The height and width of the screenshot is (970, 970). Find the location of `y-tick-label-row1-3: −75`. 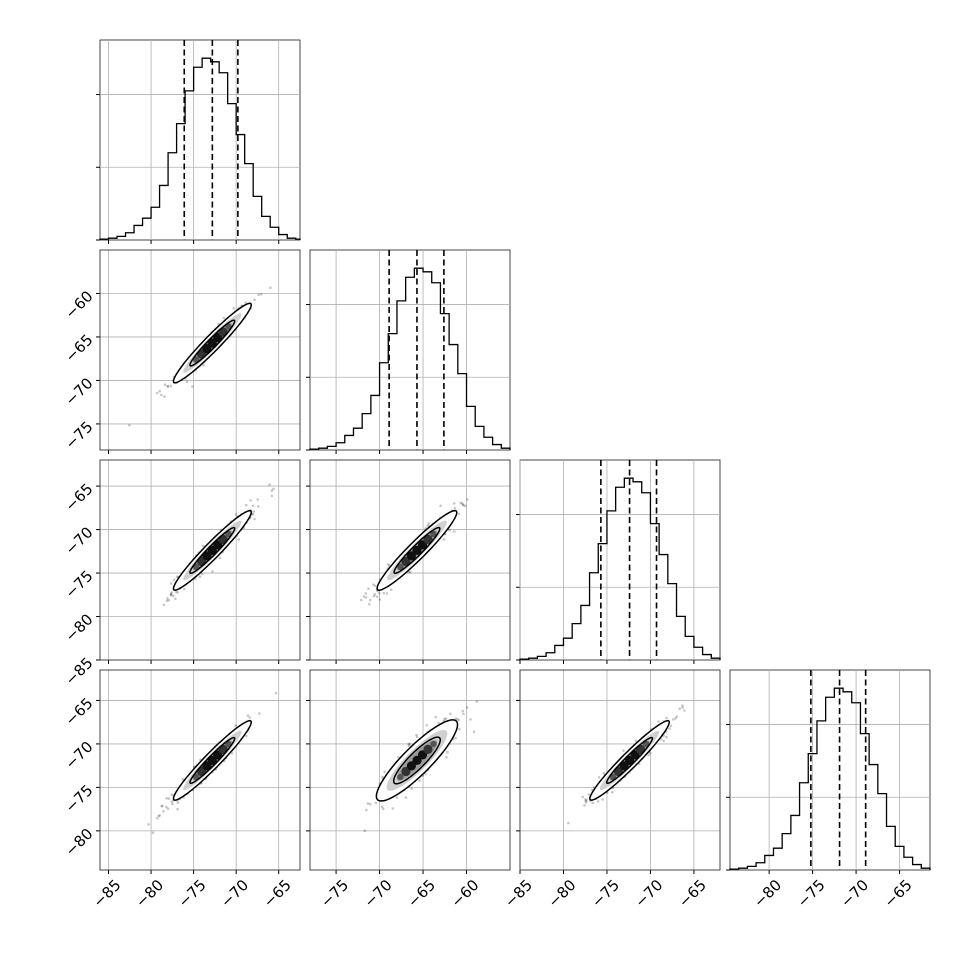

y-tick-label-row1-3: −75 is located at coordinates (78, 435).